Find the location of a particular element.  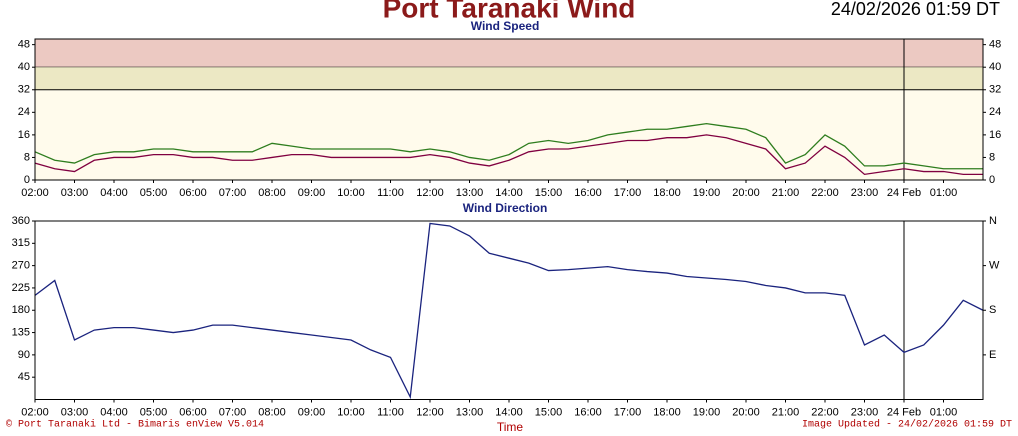

y-tick-label: 225 is located at coordinates (21, 288).